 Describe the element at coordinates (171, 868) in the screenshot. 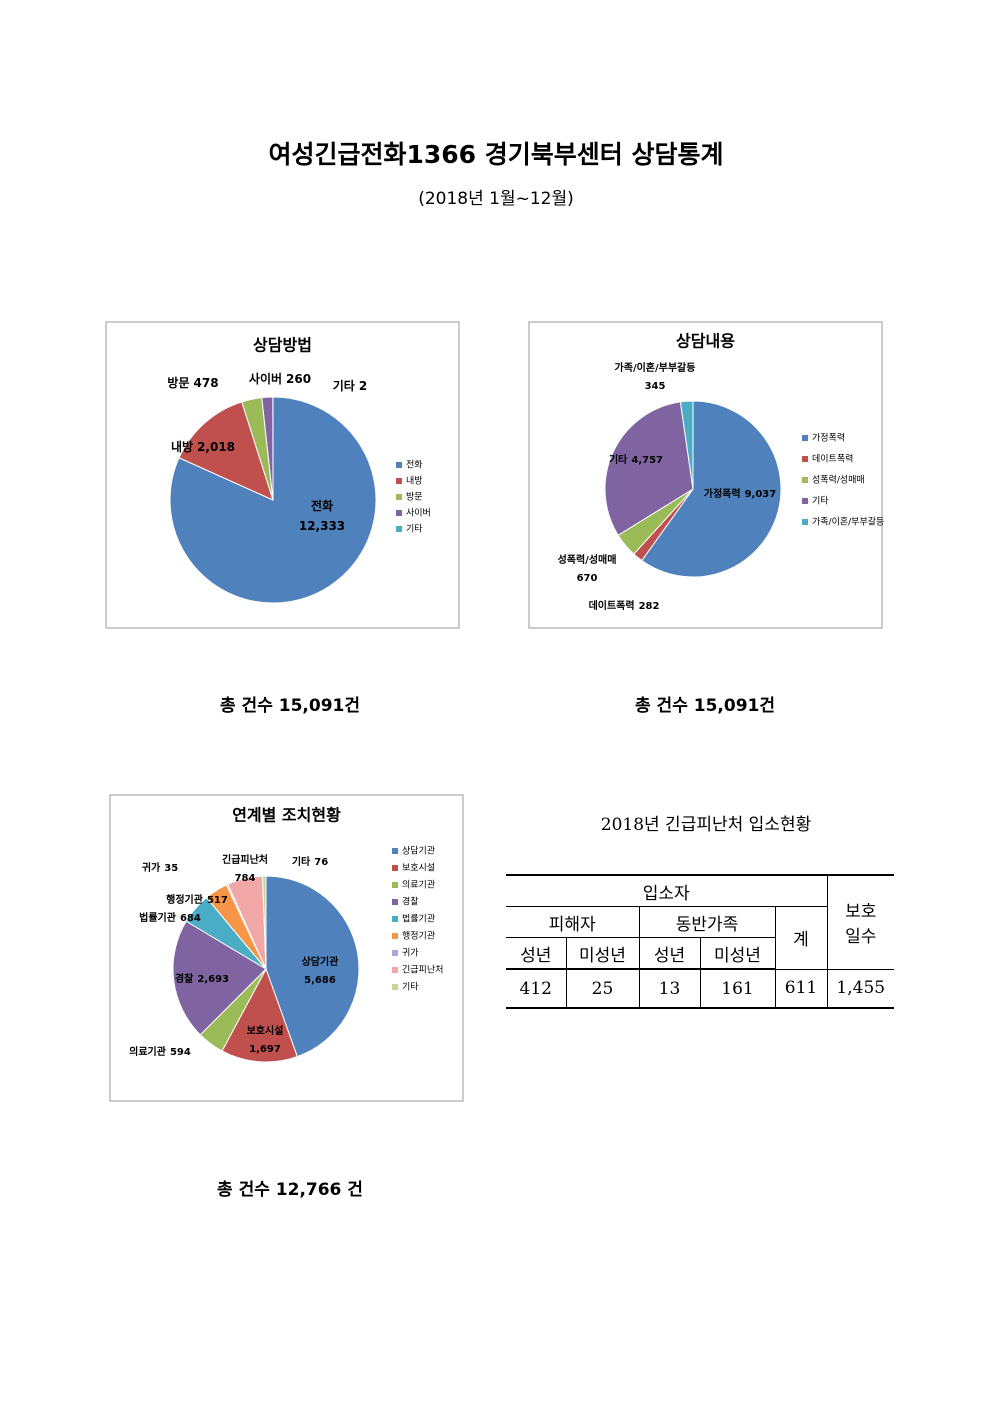

I see `label-value: 35` at that location.